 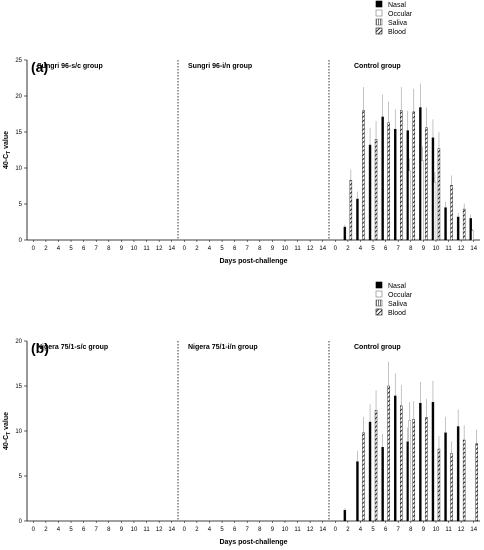 What do you see at coordinates (40, 348) in the screenshot?
I see `panel-label: (b)` at bounding box center [40, 348].